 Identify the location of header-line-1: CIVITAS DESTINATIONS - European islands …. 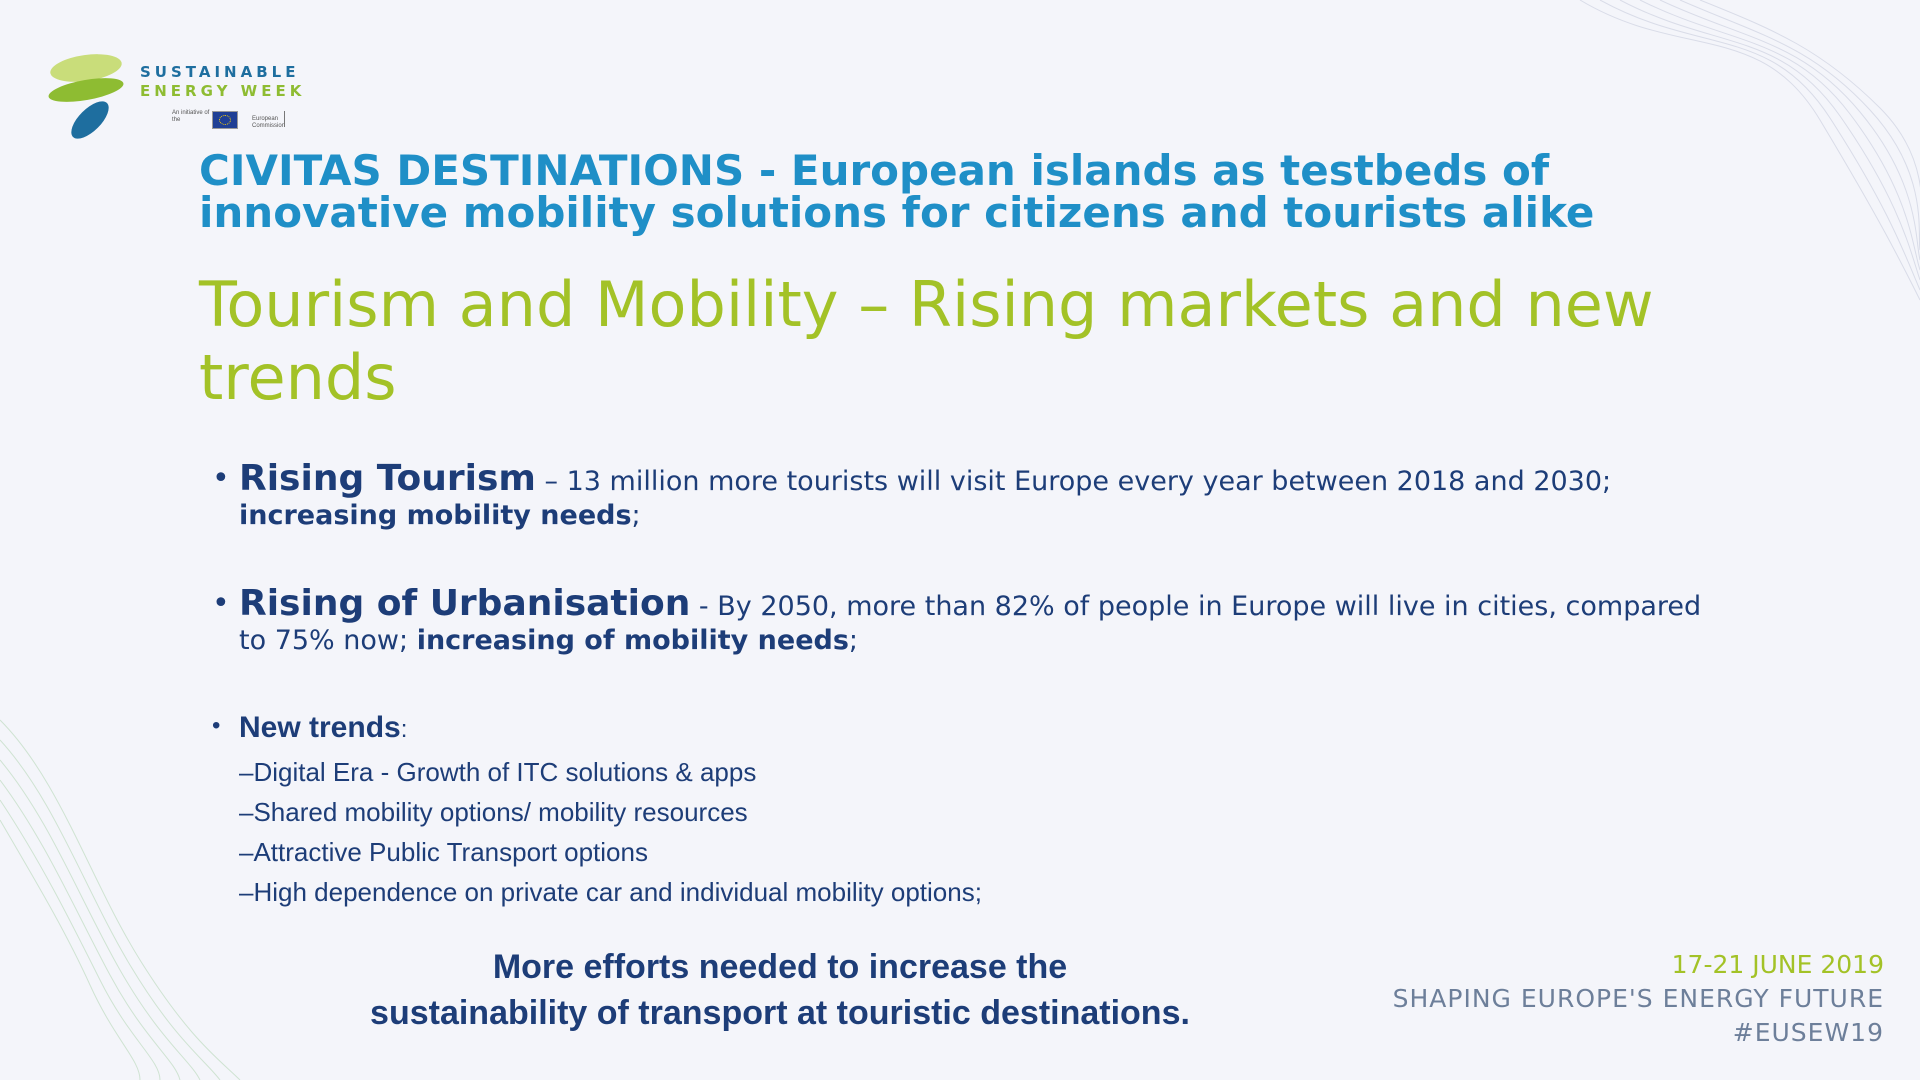
(874, 170).